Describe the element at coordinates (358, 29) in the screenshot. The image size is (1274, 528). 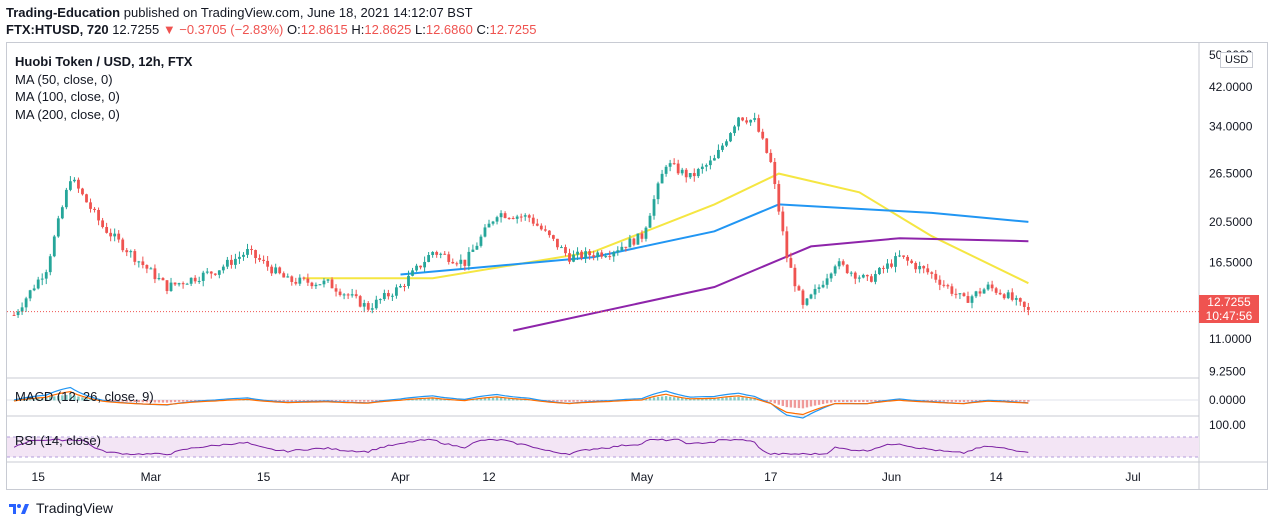
I see `high-label: H:` at that location.